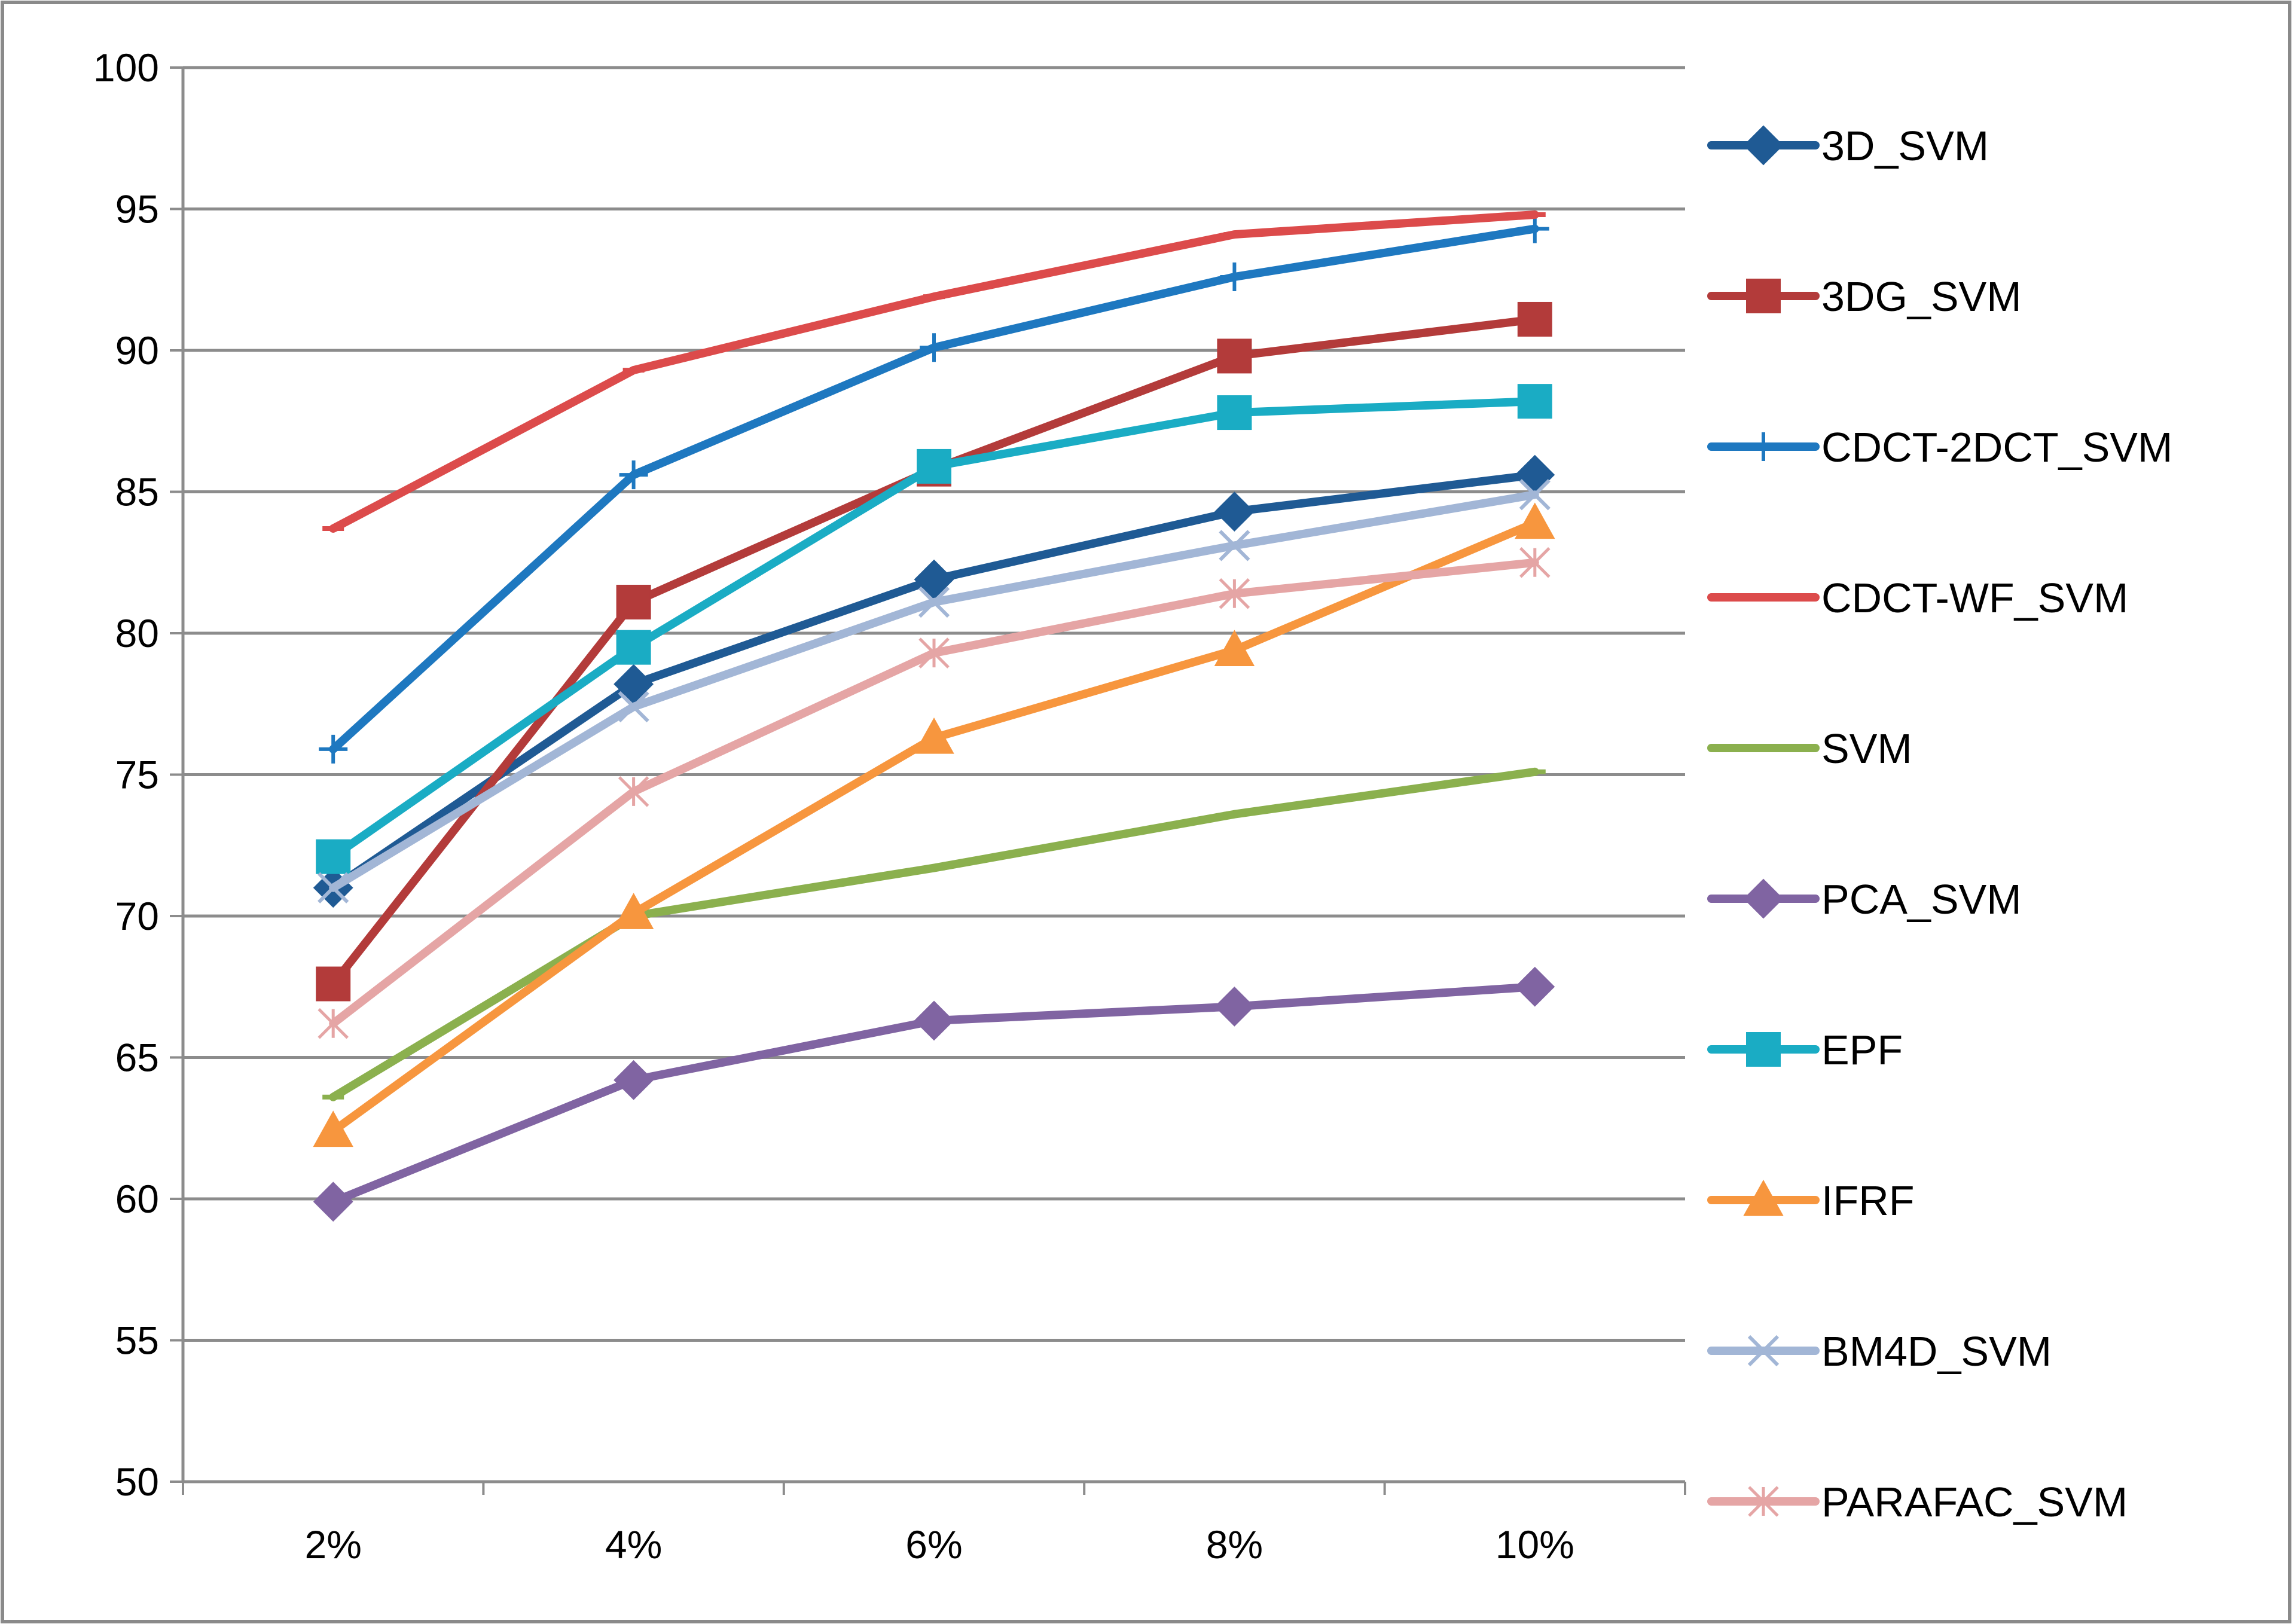 Image resolution: width=2292 pixels, height=1624 pixels. Describe the element at coordinates (1905, 146) in the screenshot. I see `legend-label: 3D_SVM` at that location.